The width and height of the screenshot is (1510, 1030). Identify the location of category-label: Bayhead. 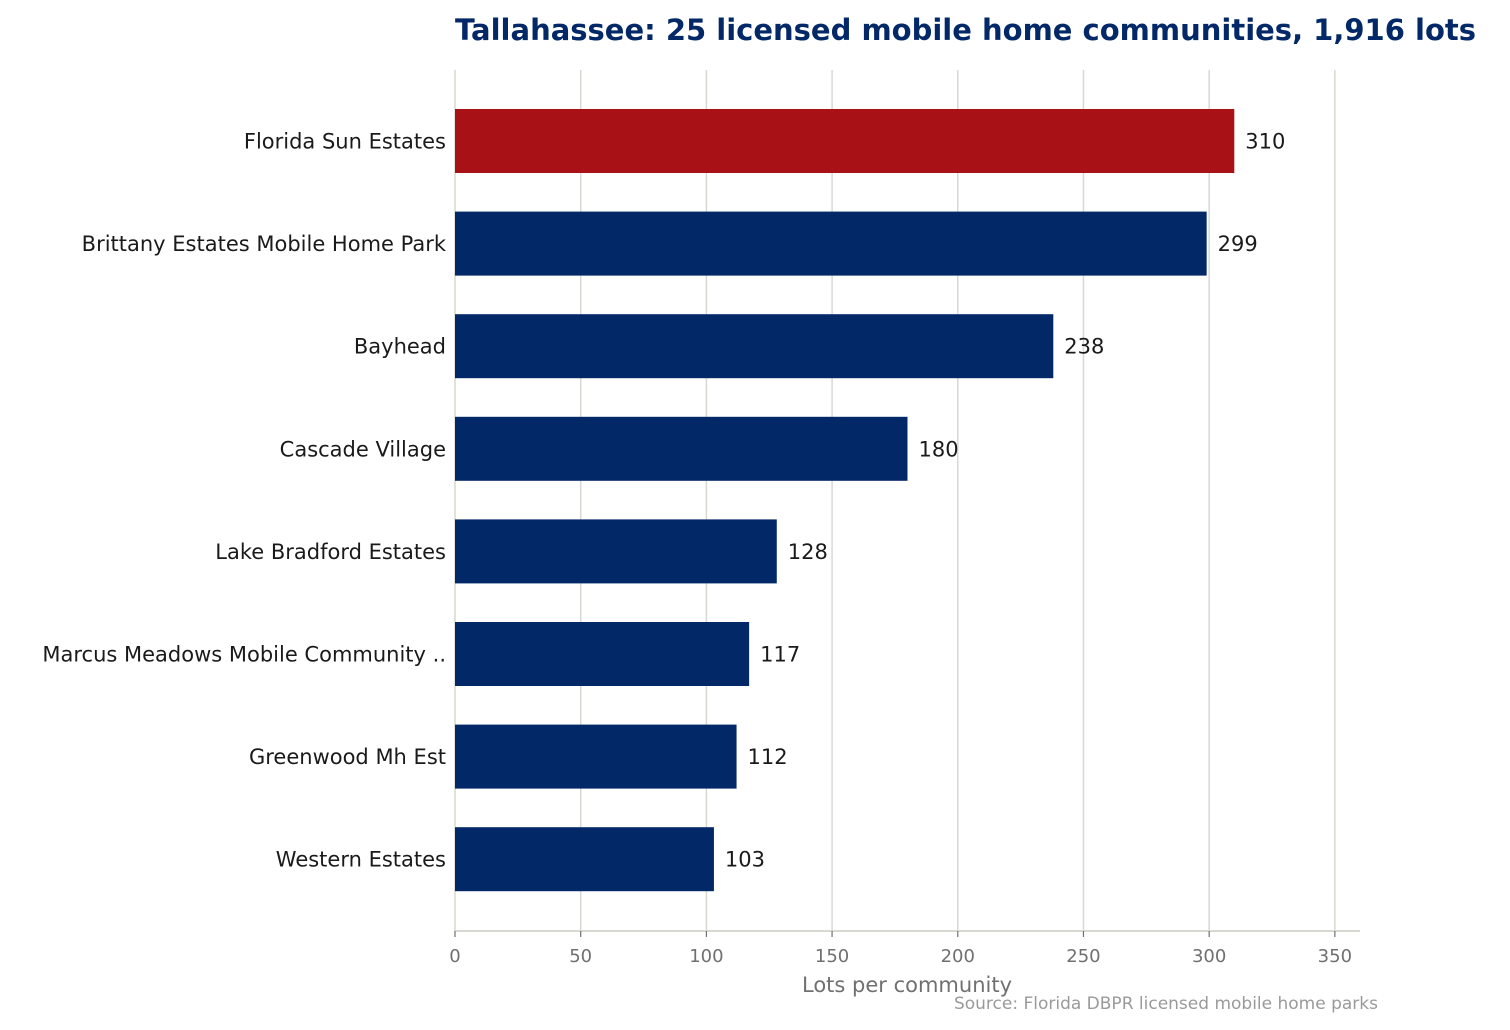
(400, 347).